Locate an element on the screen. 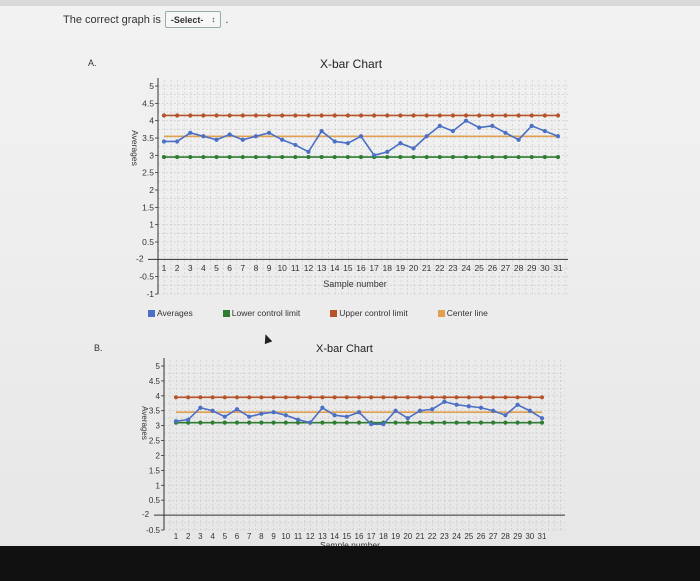 The height and width of the screenshot is (581, 700). x-tick-label: 22 is located at coordinates (432, 536).